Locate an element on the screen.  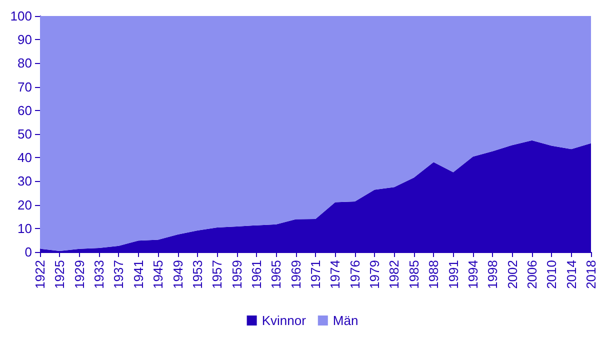
x-tick-label: 2006 is located at coordinates (532, 274).